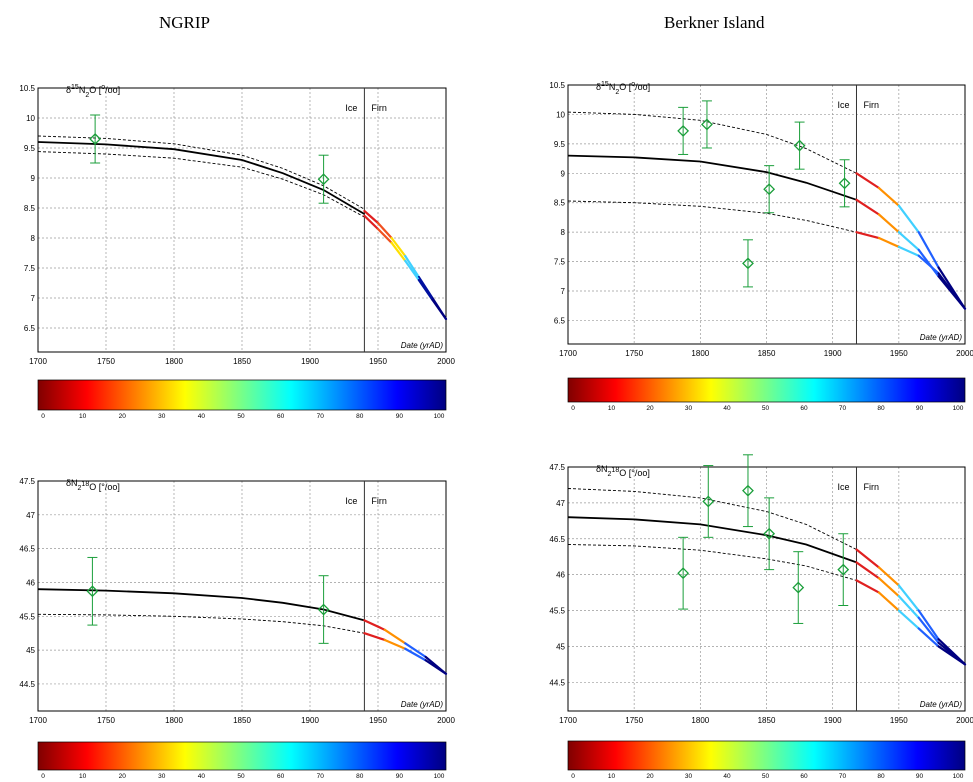 The width and height of the screenshot is (973, 782). I want to click on colorbar-tick-label: 60, so click(281, 776).